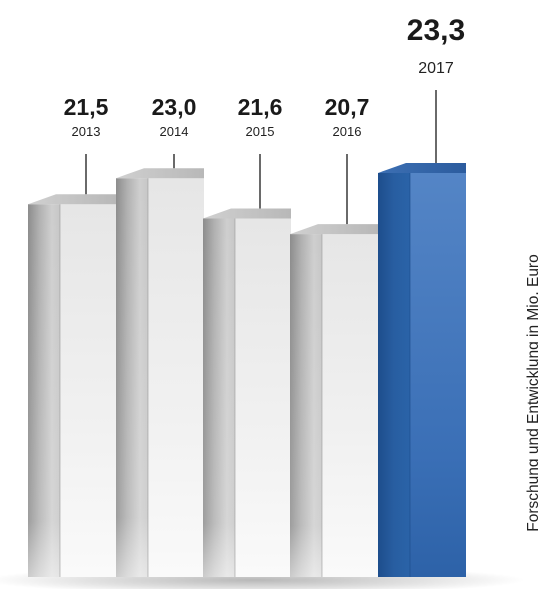 The image size is (538, 589). Describe the element at coordinates (436, 68) in the screenshot. I see `category-label: 2017` at that location.